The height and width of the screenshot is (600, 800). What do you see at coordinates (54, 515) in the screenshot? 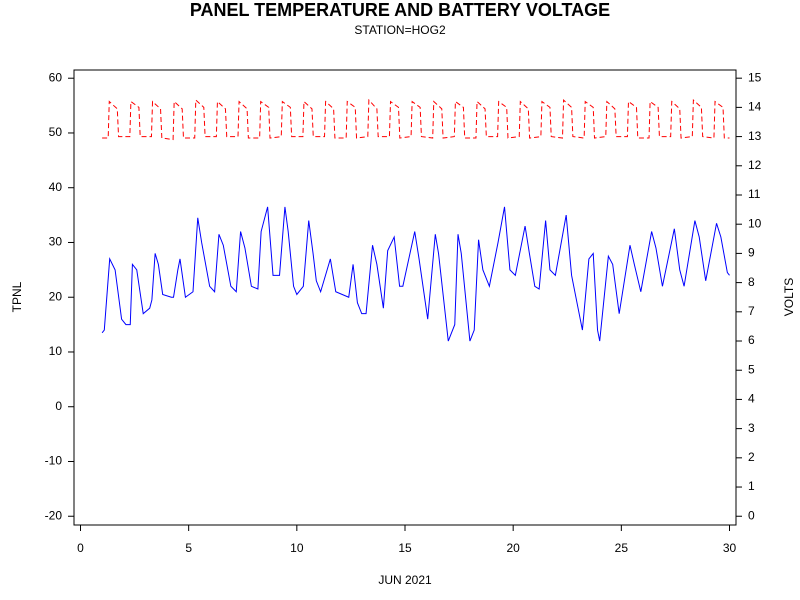
I see `y-tick-label: -20` at bounding box center [54, 515].